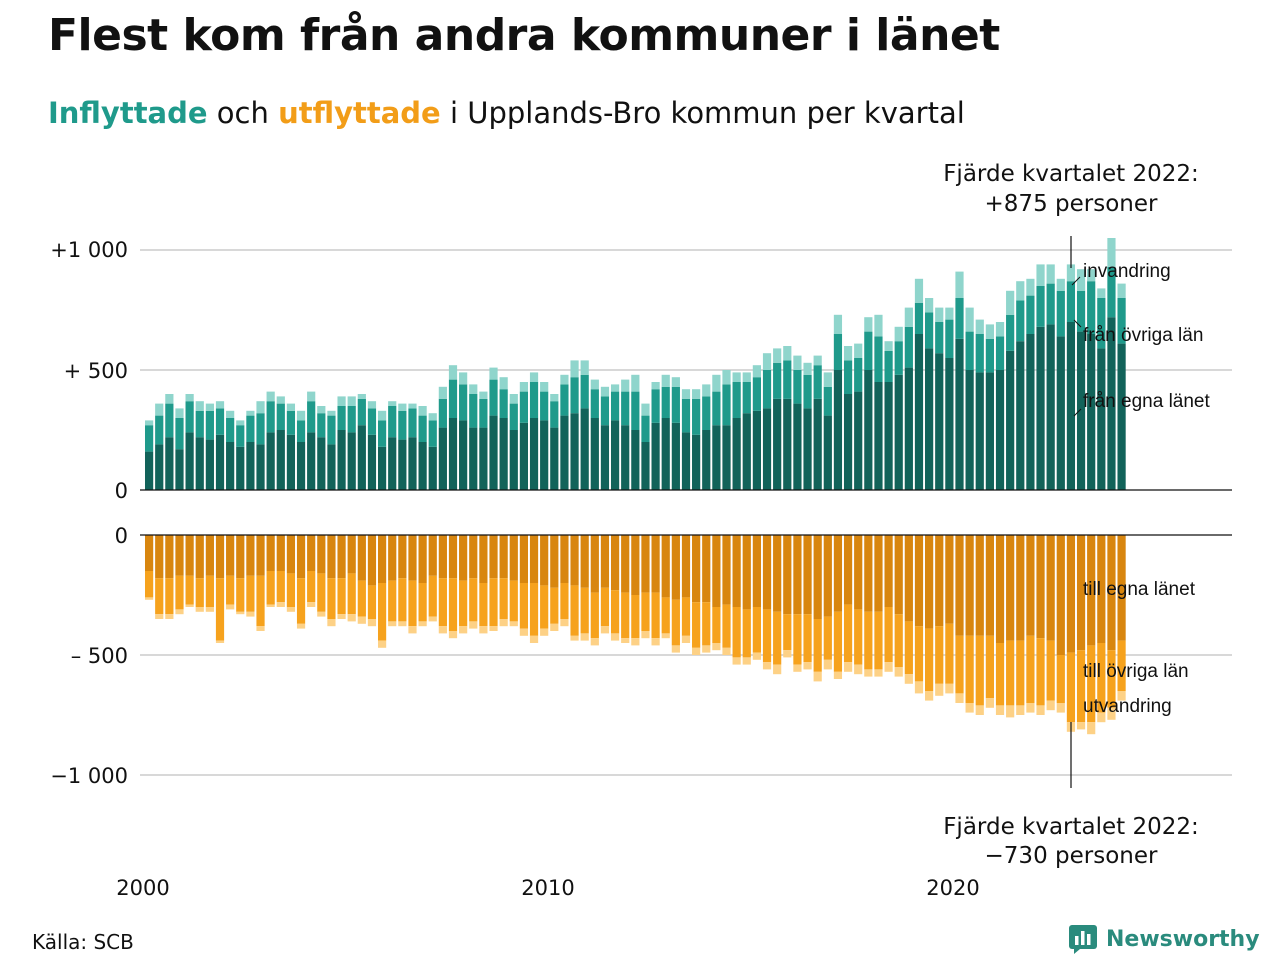 Image resolution: width=1280 pixels, height=960 pixels. Describe the element at coordinates (686, 512) in the screenshot. I see `axes` at that location.